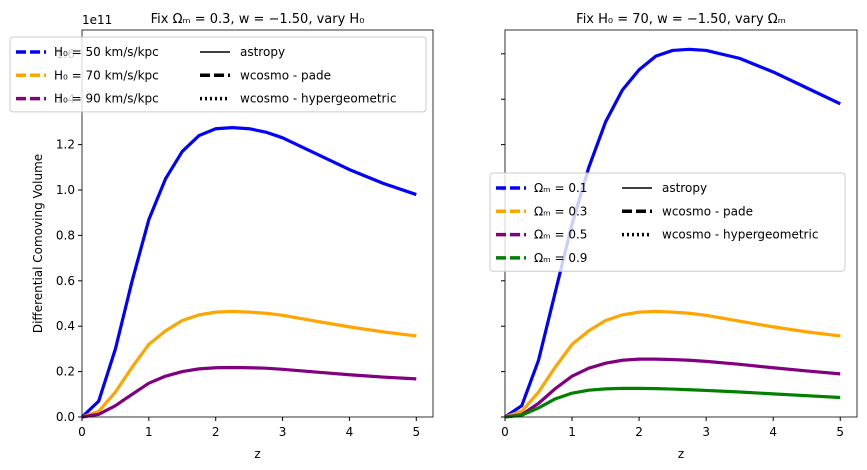 The height and width of the screenshot is (470, 867). What do you see at coordinates (560, 235) in the screenshot?
I see `legend-label: Ωₘ = 0.5` at bounding box center [560, 235].